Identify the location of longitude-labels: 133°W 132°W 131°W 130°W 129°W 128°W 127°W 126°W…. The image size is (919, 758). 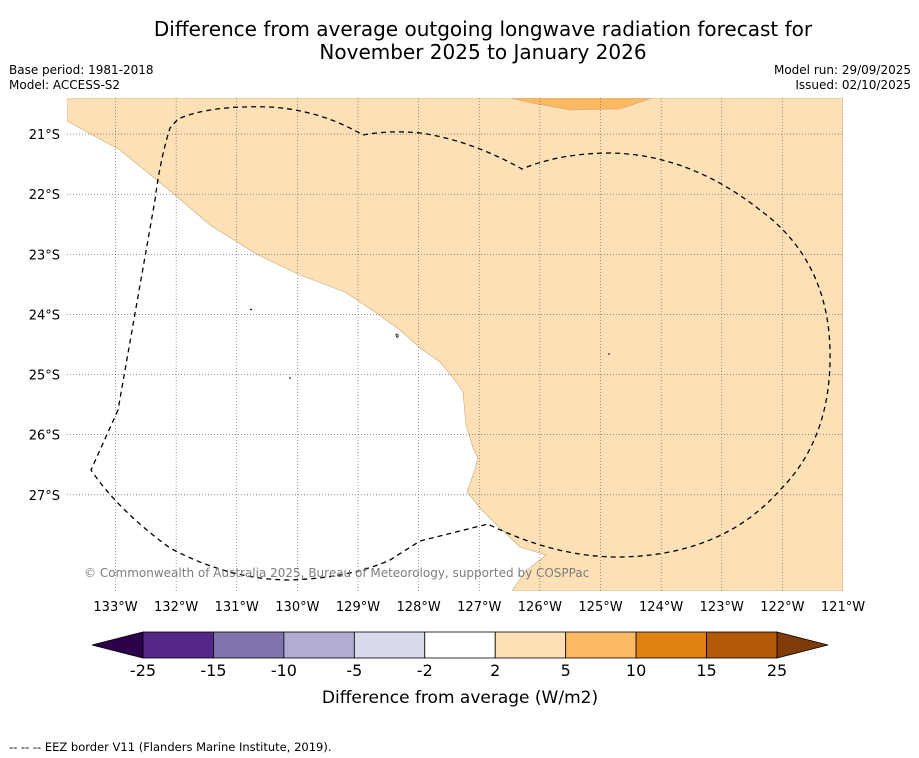
(479, 607).